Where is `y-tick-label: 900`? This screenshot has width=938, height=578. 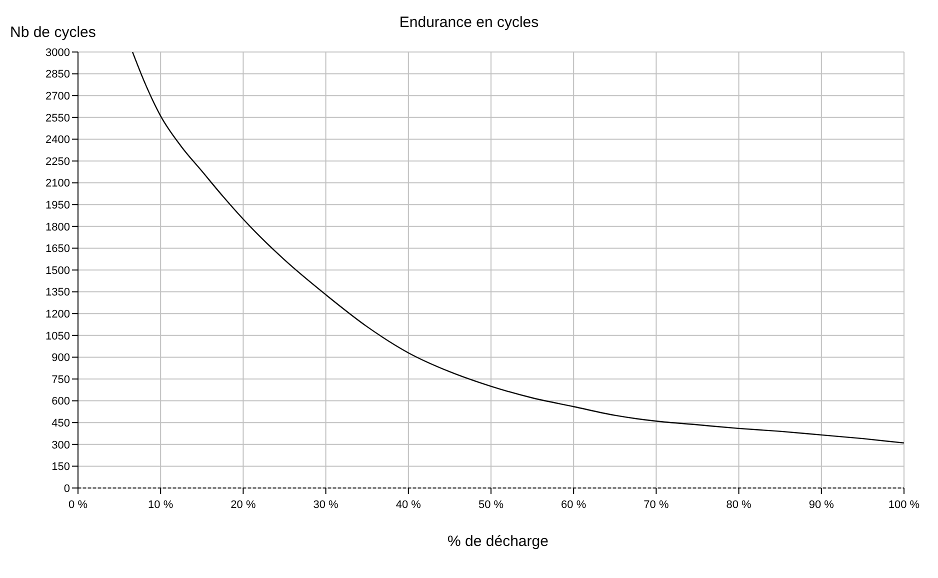
y-tick-label: 900 is located at coordinates (61, 358).